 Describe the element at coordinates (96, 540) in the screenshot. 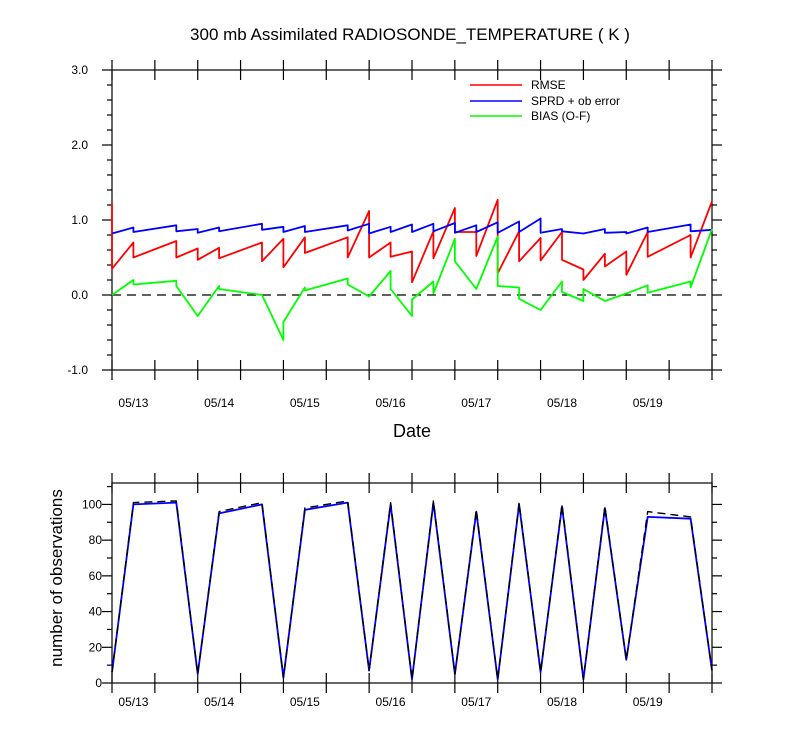

I see `bottom-y-tick-label: 80` at that location.